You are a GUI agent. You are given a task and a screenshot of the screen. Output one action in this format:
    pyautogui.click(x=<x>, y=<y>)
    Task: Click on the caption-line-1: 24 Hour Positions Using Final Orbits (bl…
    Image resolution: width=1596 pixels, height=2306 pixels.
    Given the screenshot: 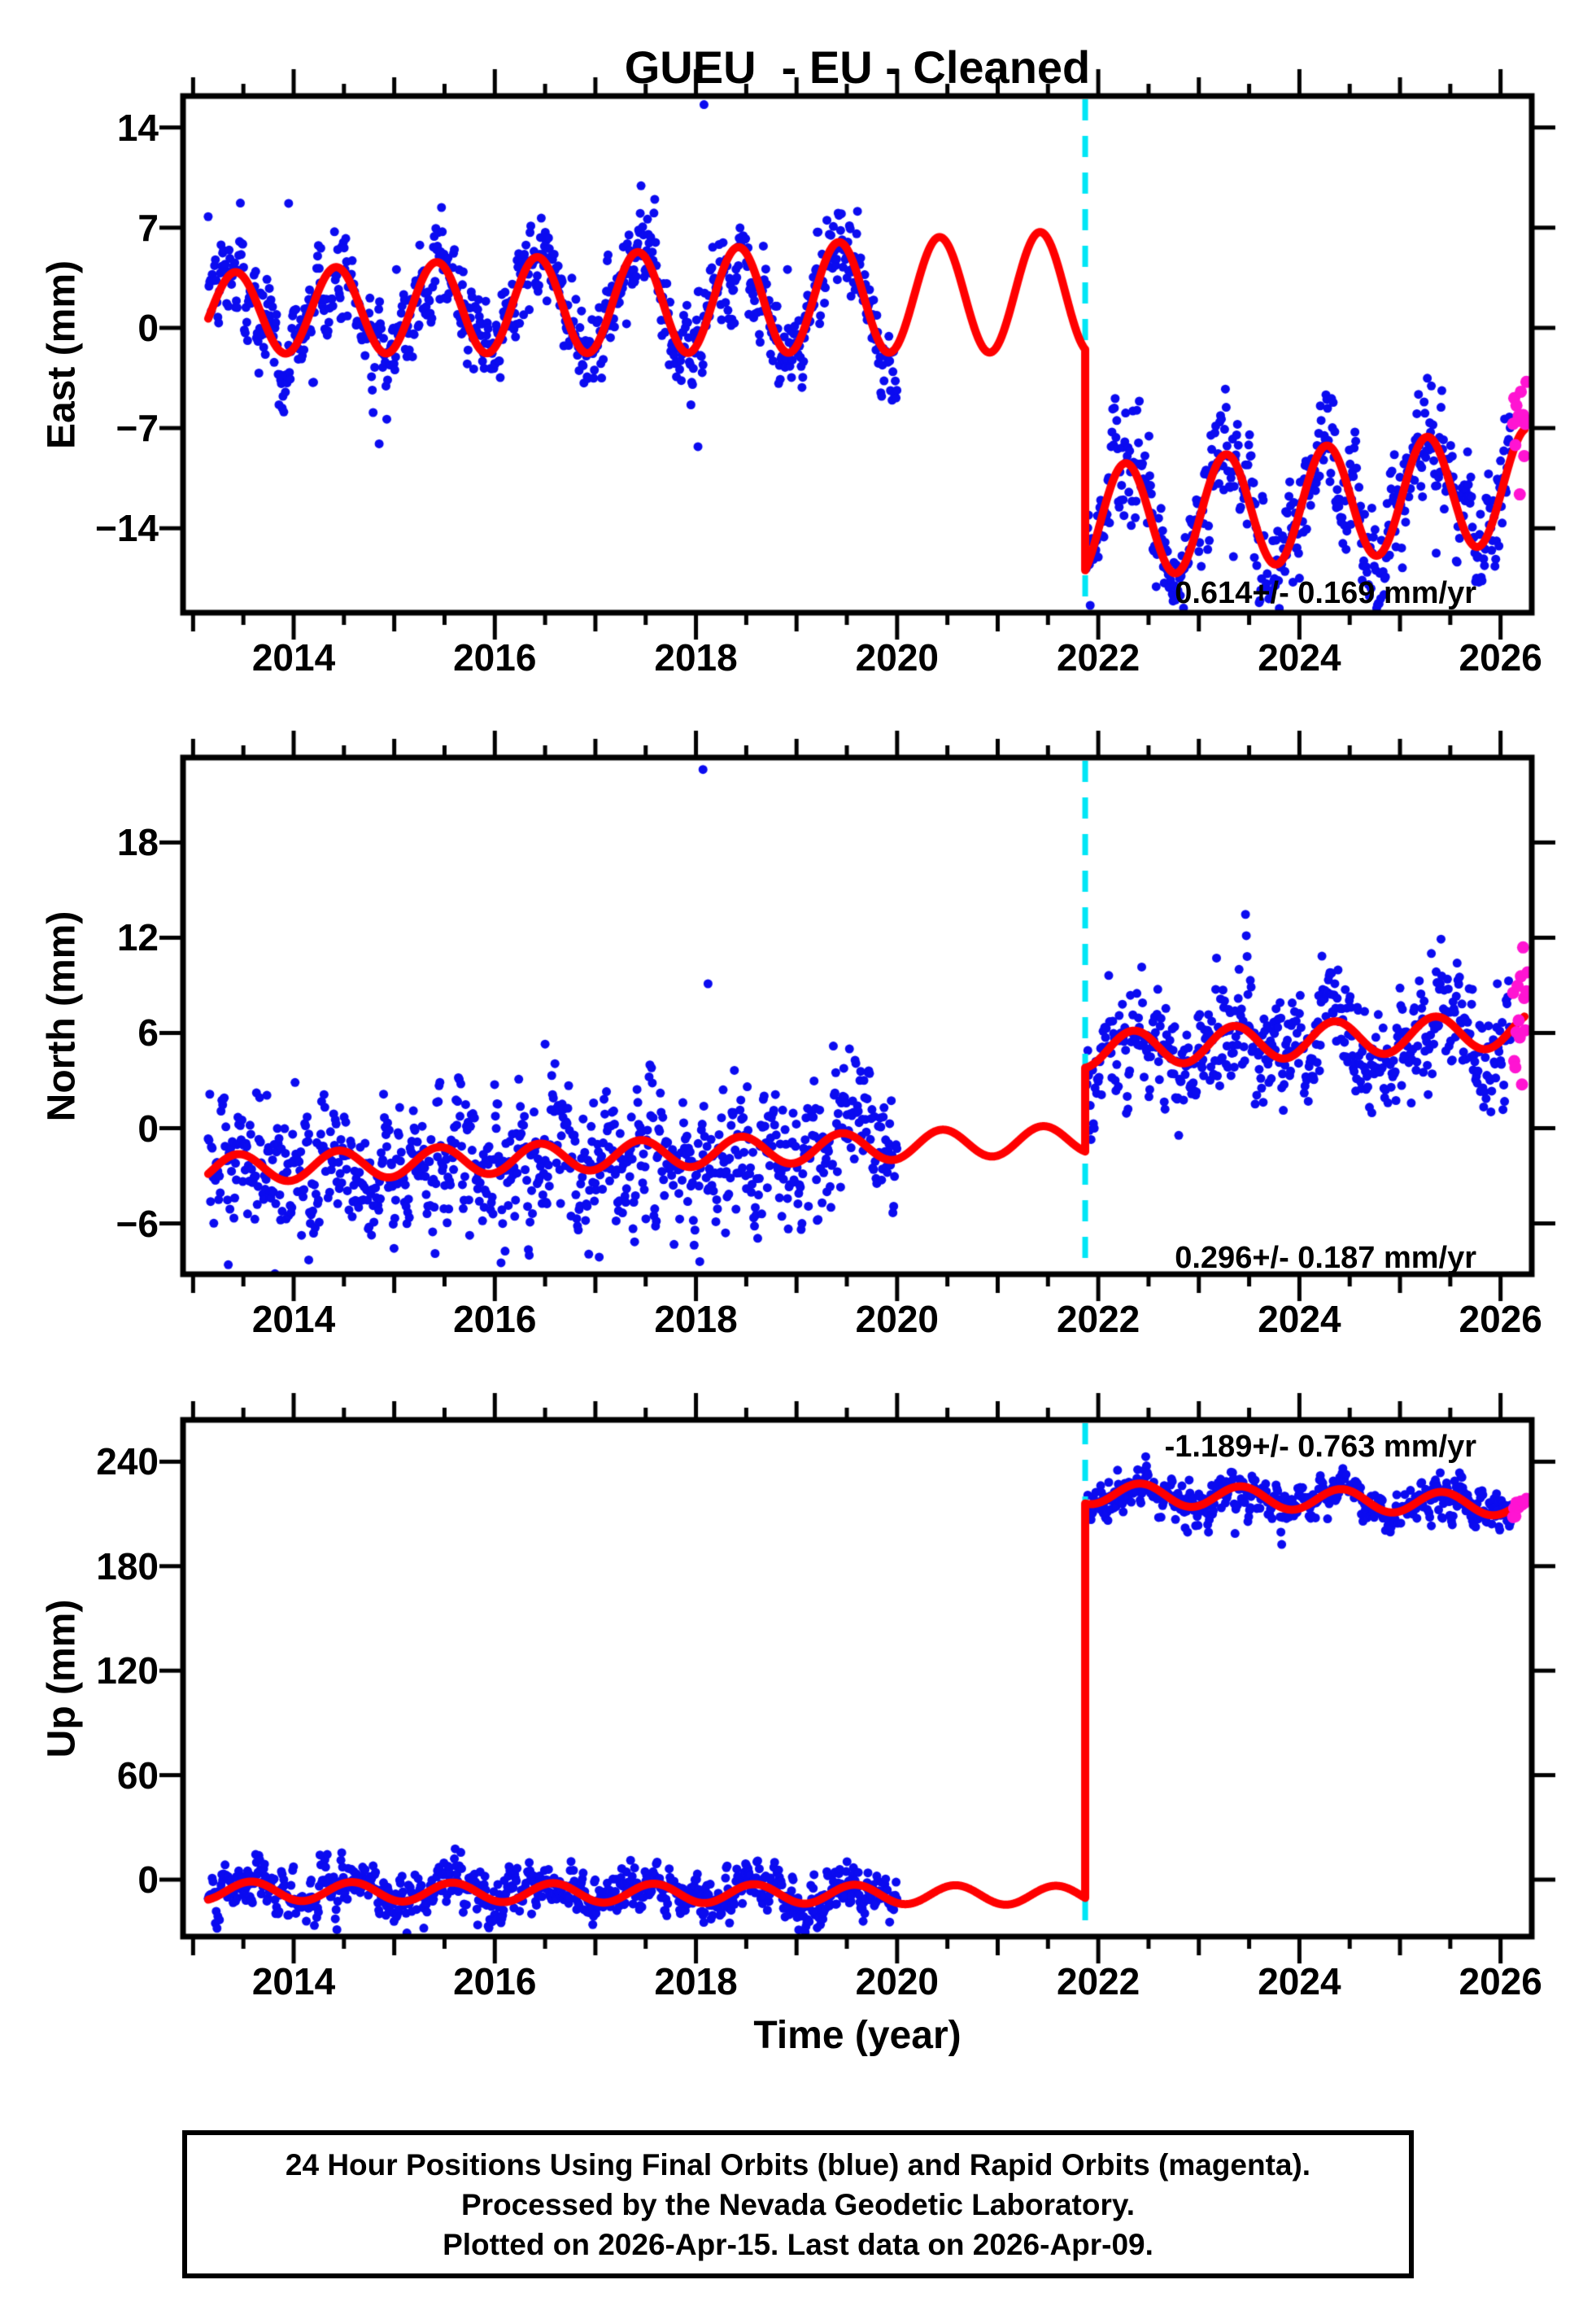 What is the action you would take?
    pyautogui.click(x=798, y=2164)
    